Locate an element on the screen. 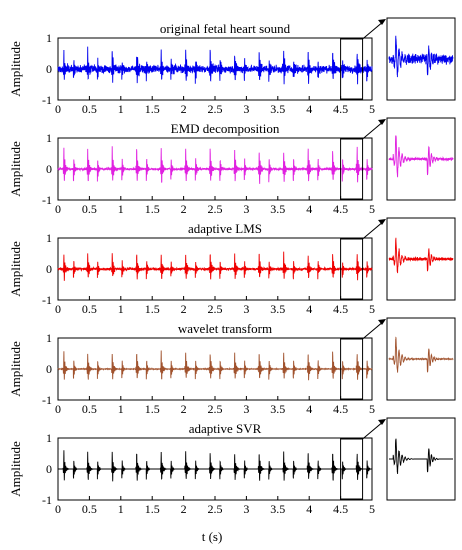 This screenshot has width=462, height=550. panel-title-3: adaptive LMS is located at coordinates (225, 228).